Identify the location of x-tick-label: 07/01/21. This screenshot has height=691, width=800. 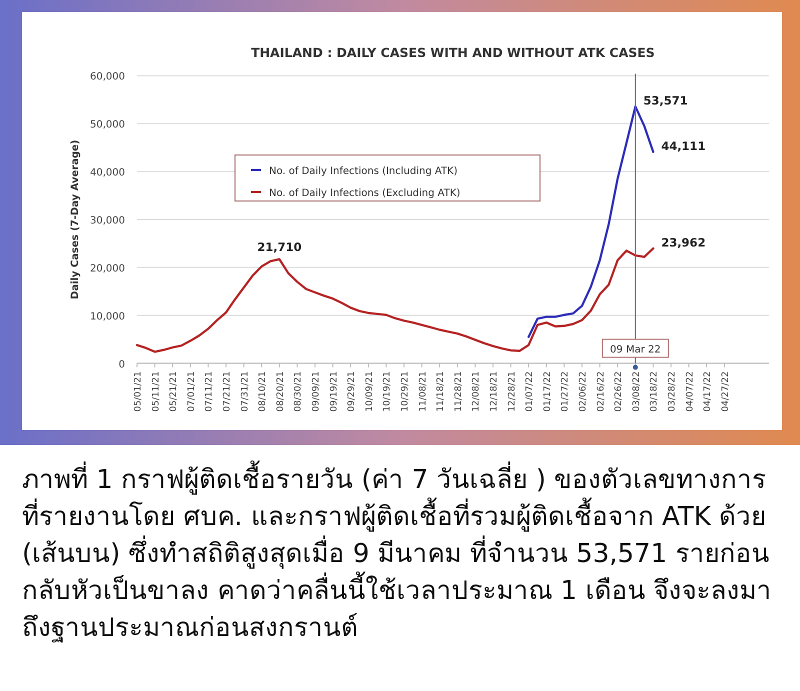
(191, 391).